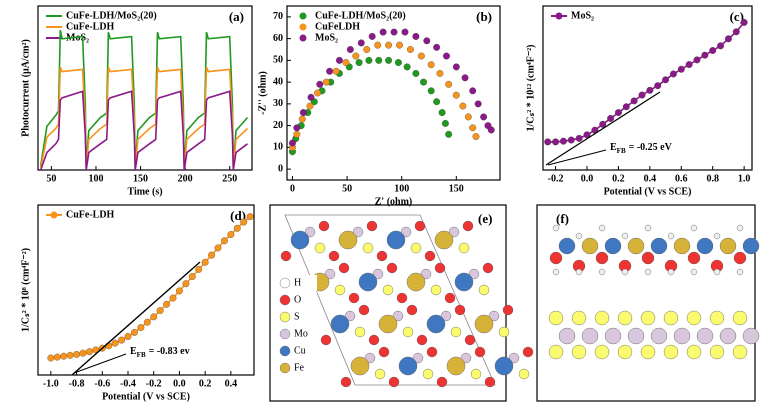  Describe the element at coordinates (621, 151) in the screenshot. I see `annotation-subscript: FB` at that location.